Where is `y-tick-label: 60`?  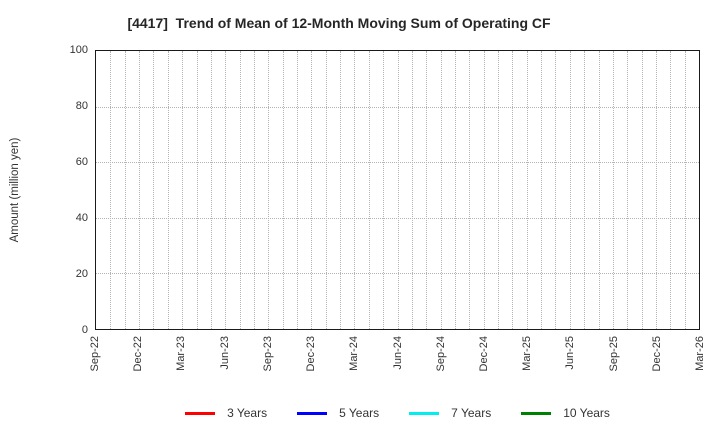
y-tick-label: 60 is located at coordinates (81, 162).